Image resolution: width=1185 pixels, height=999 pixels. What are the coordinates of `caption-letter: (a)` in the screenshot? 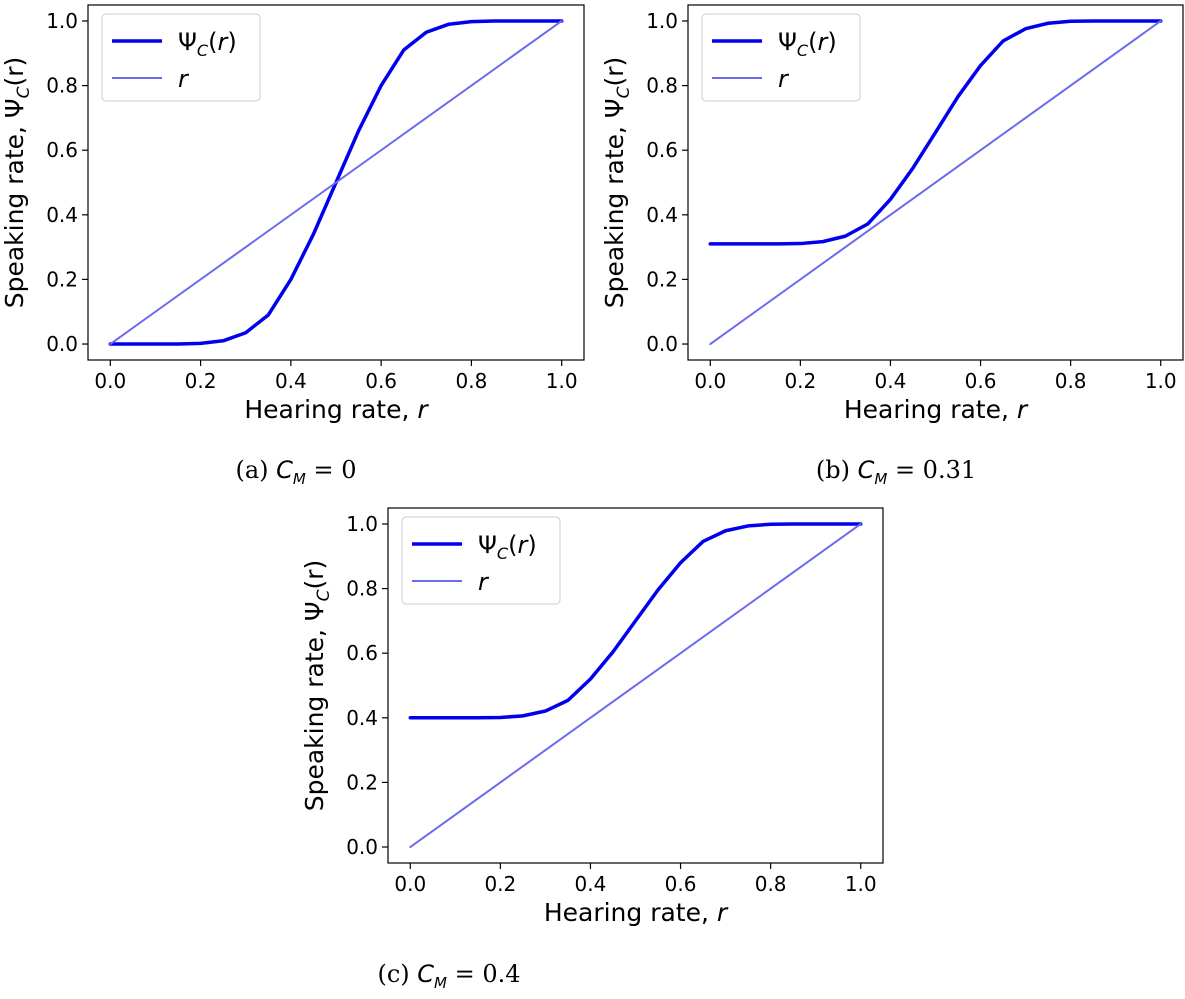 It's located at (255, 470).